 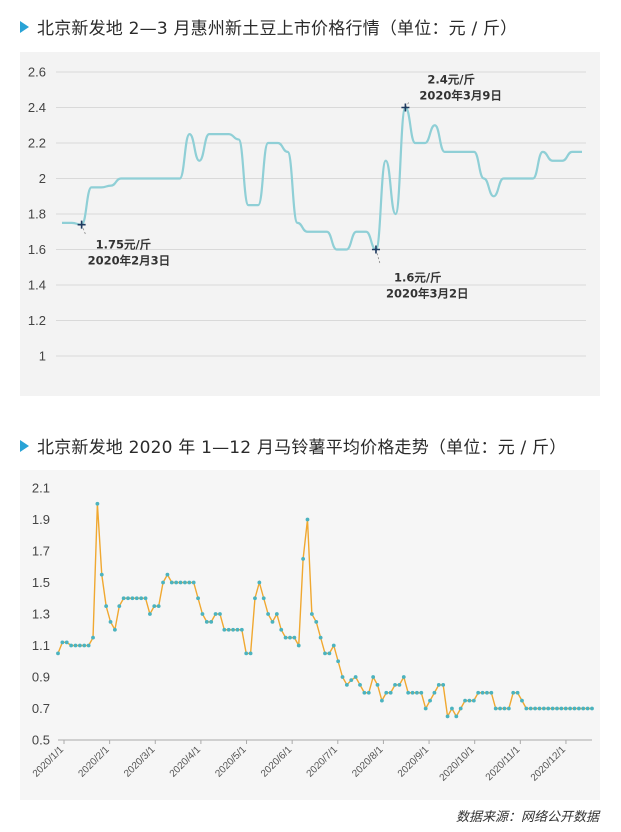 What do you see at coordinates (124, 245) in the screenshot?
I see `annotation-price: 1.75元/斤` at bounding box center [124, 245].